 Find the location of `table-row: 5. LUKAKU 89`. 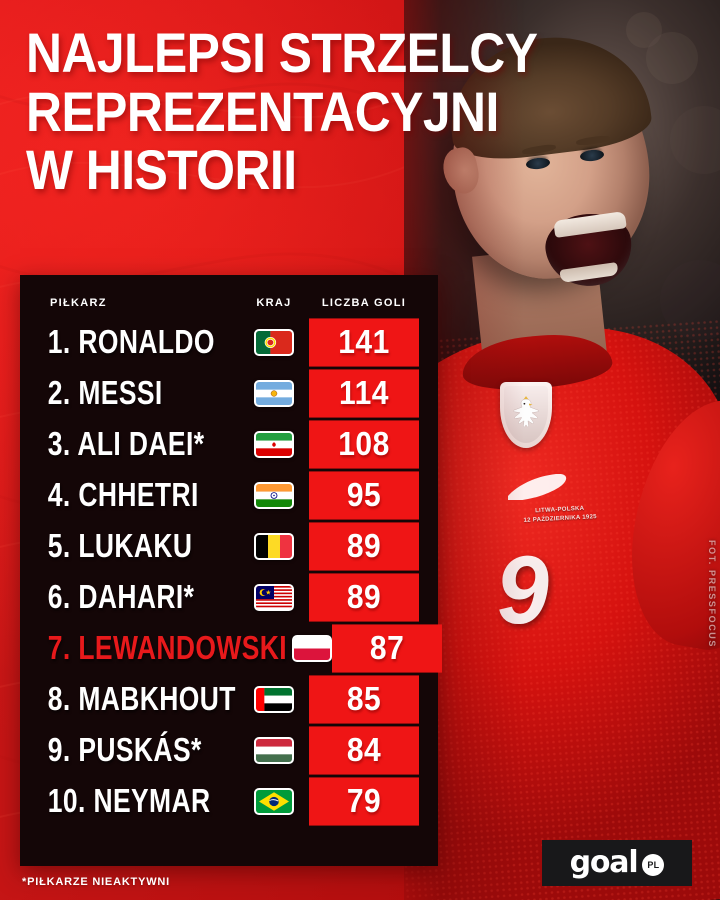

table-row: 5. LUKAKU 89 is located at coordinates (229, 546).